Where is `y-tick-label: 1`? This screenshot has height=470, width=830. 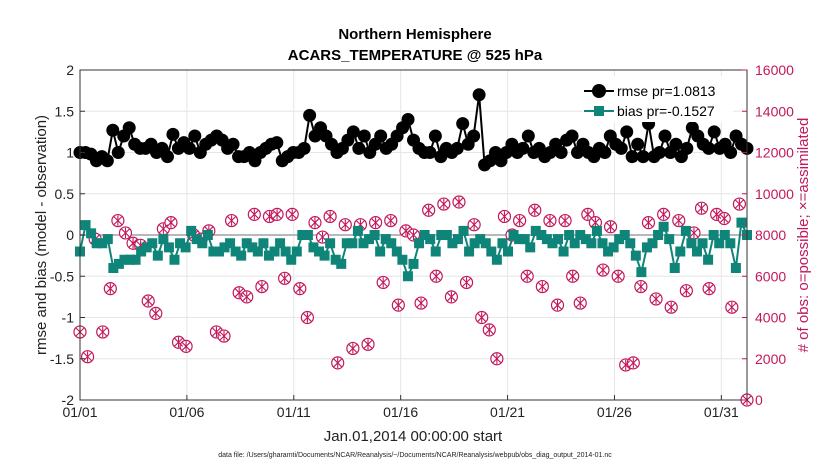 y-tick-label: 1 is located at coordinates (70, 153).